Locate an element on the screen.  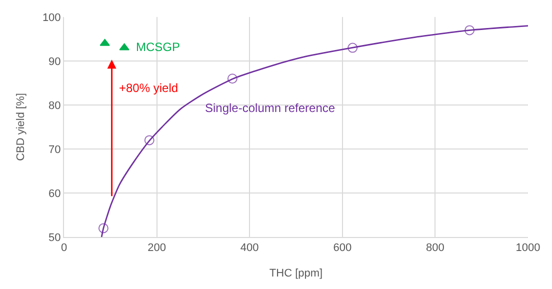
y-axis-title: CBD yield [%] is located at coordinates (21, 127).